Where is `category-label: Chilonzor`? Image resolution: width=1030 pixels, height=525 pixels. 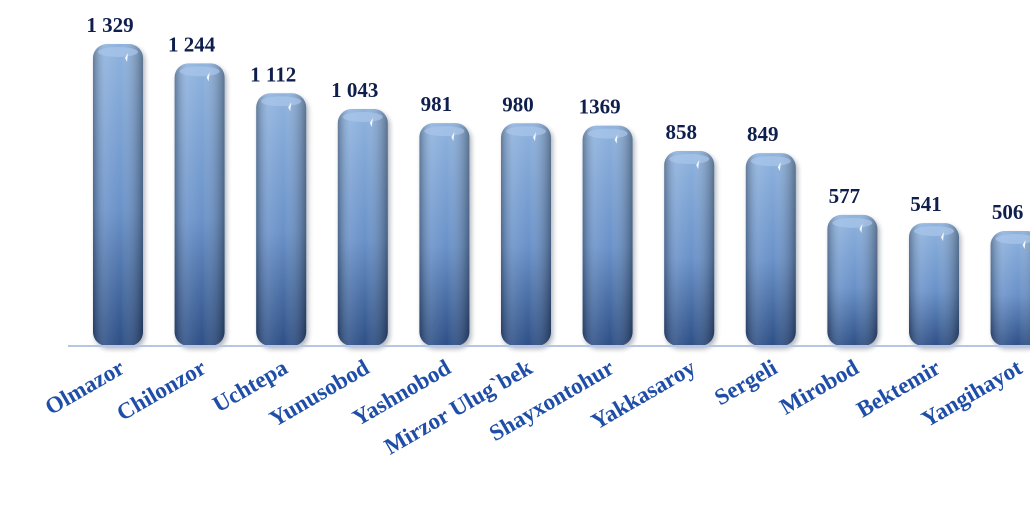 category-label: Chilonzor is located at coordinates (161, 390).